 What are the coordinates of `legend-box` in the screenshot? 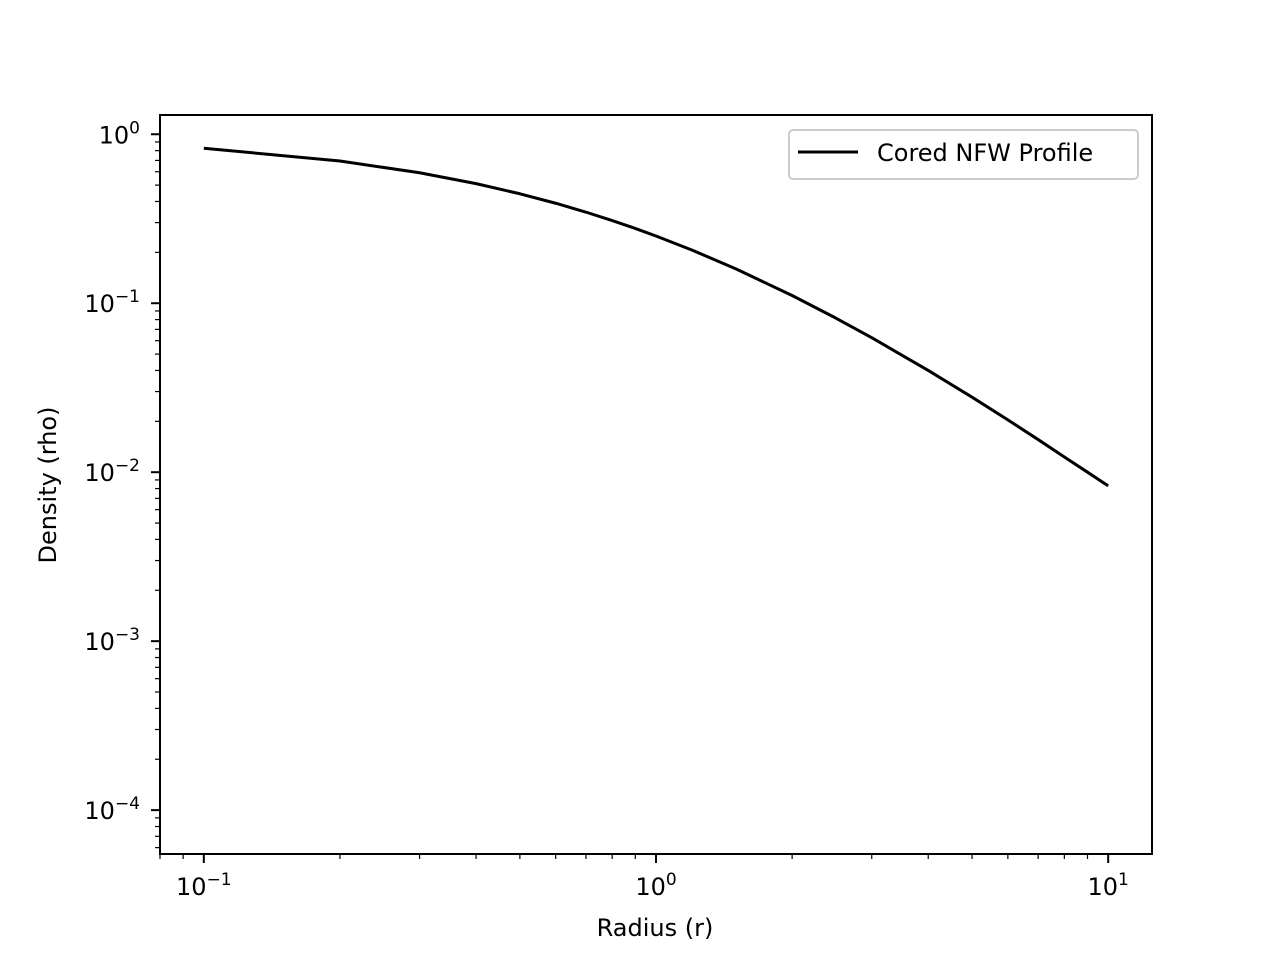 It's located at (963, 154).